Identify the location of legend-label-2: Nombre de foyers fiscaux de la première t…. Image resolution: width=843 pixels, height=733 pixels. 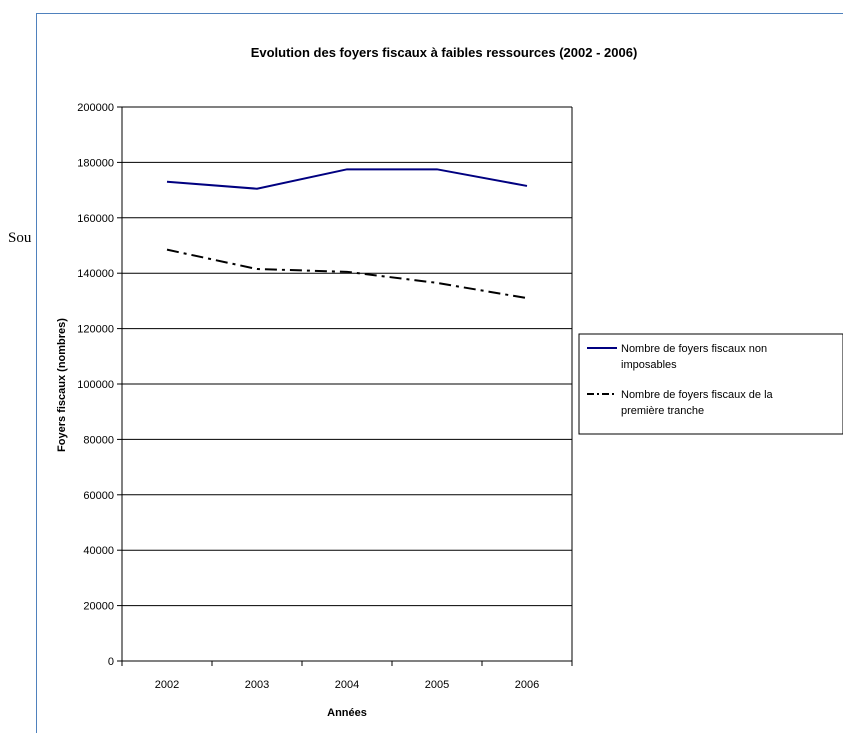
(697, 403).